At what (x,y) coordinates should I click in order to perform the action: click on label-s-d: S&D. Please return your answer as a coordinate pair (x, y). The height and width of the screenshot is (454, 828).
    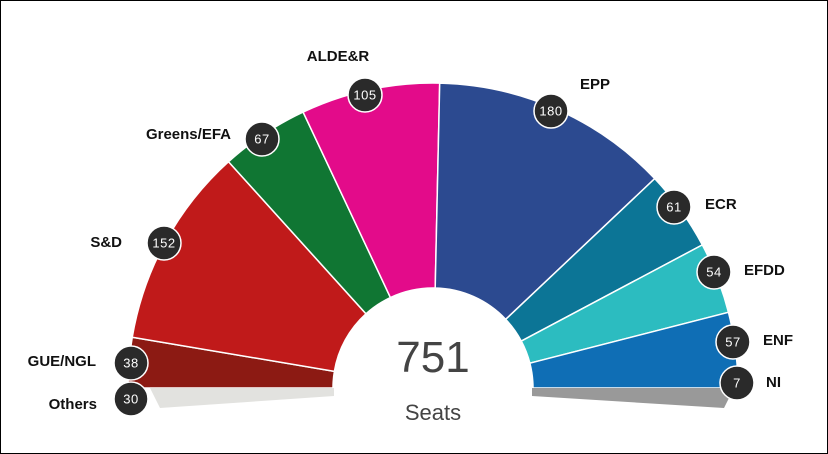
    Looking at the image, I should click on (106, 242).